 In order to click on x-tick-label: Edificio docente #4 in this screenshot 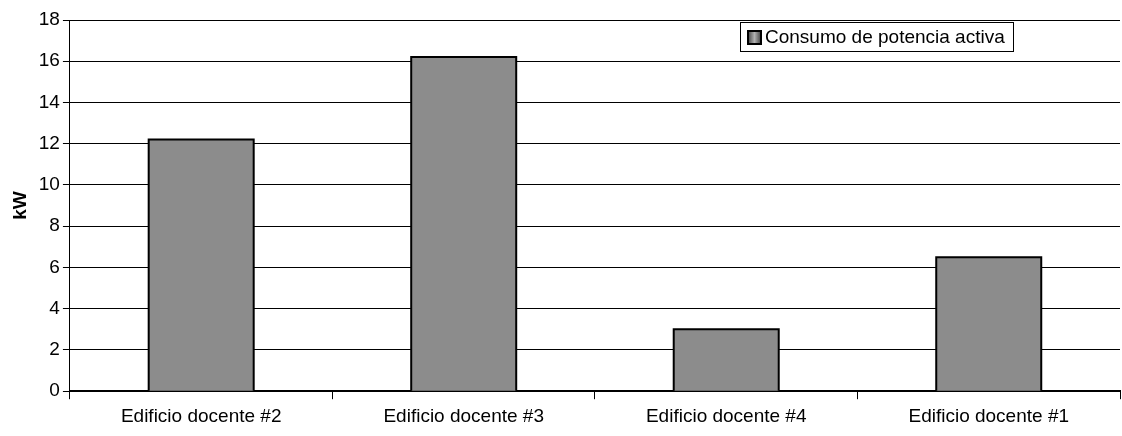, I will do `click(726, 415)`.